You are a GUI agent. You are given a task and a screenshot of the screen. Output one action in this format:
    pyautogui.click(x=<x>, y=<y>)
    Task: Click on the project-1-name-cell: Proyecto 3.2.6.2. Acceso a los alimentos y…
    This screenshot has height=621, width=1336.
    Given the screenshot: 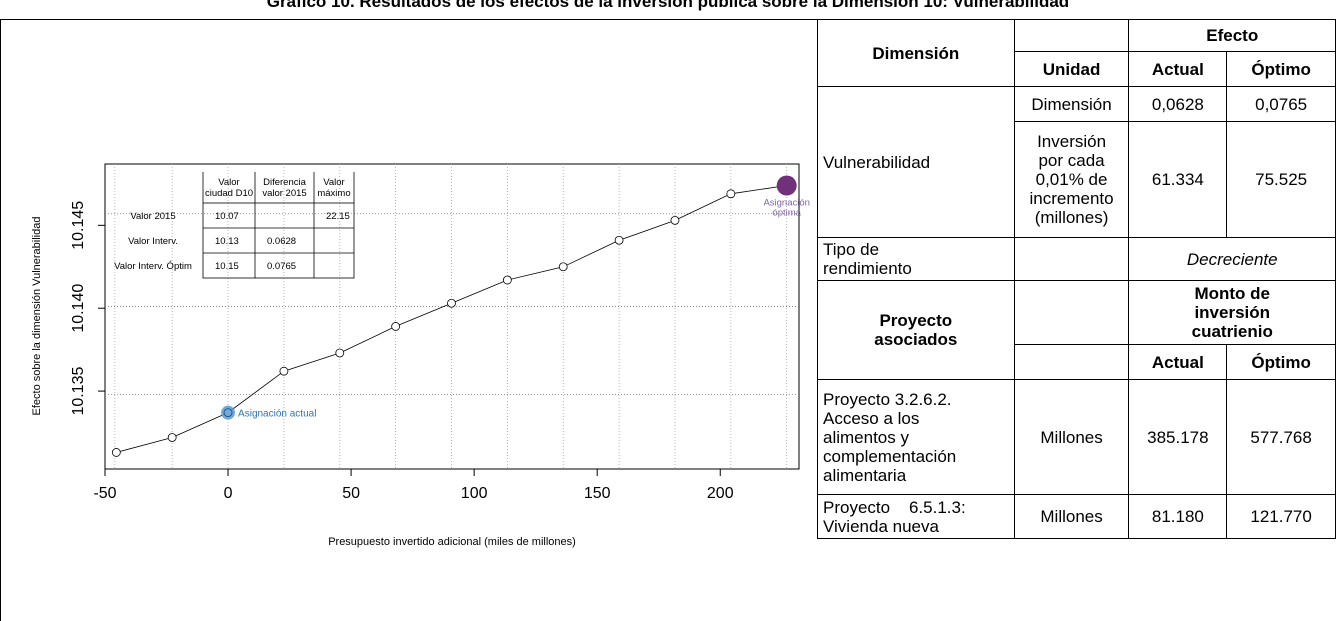 What is the action you would take?
    pyautogui.click(x=916, y=437)
    